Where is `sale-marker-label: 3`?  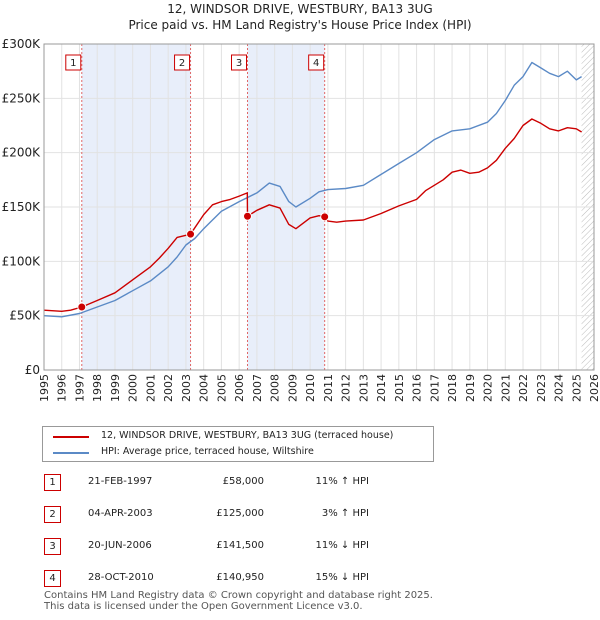
sale-marker-label: 3 is located at coordinates (239, 63).